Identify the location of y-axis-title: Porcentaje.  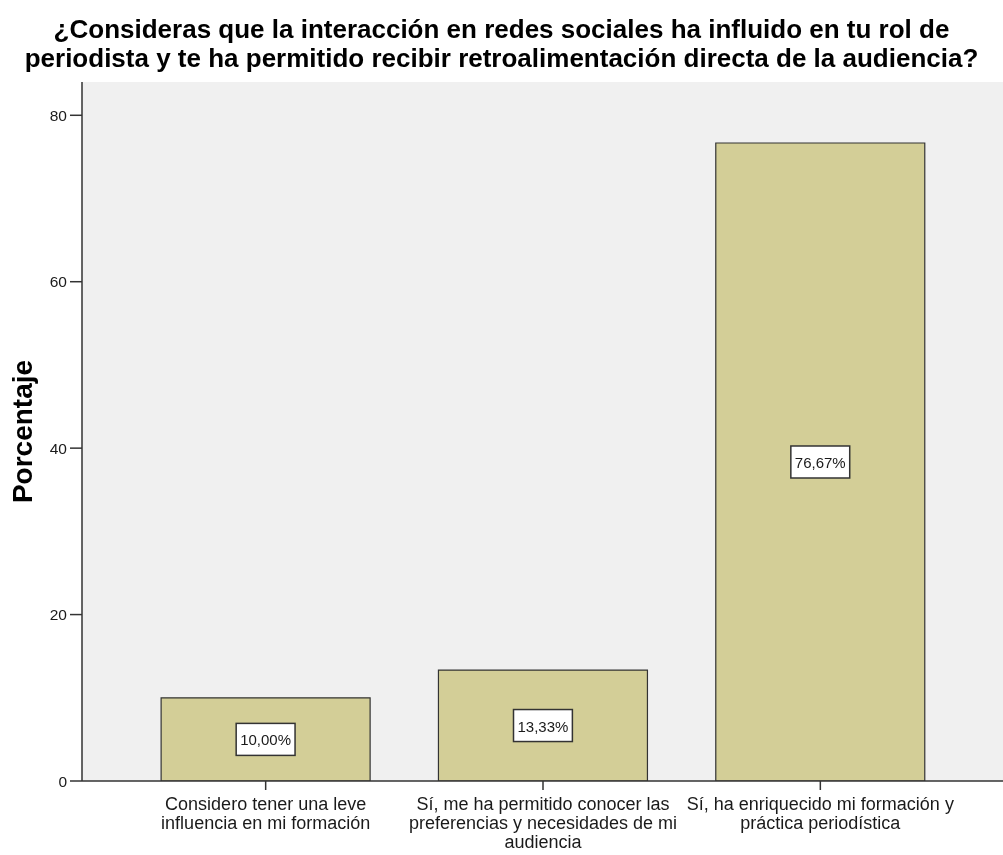
(22, 431).